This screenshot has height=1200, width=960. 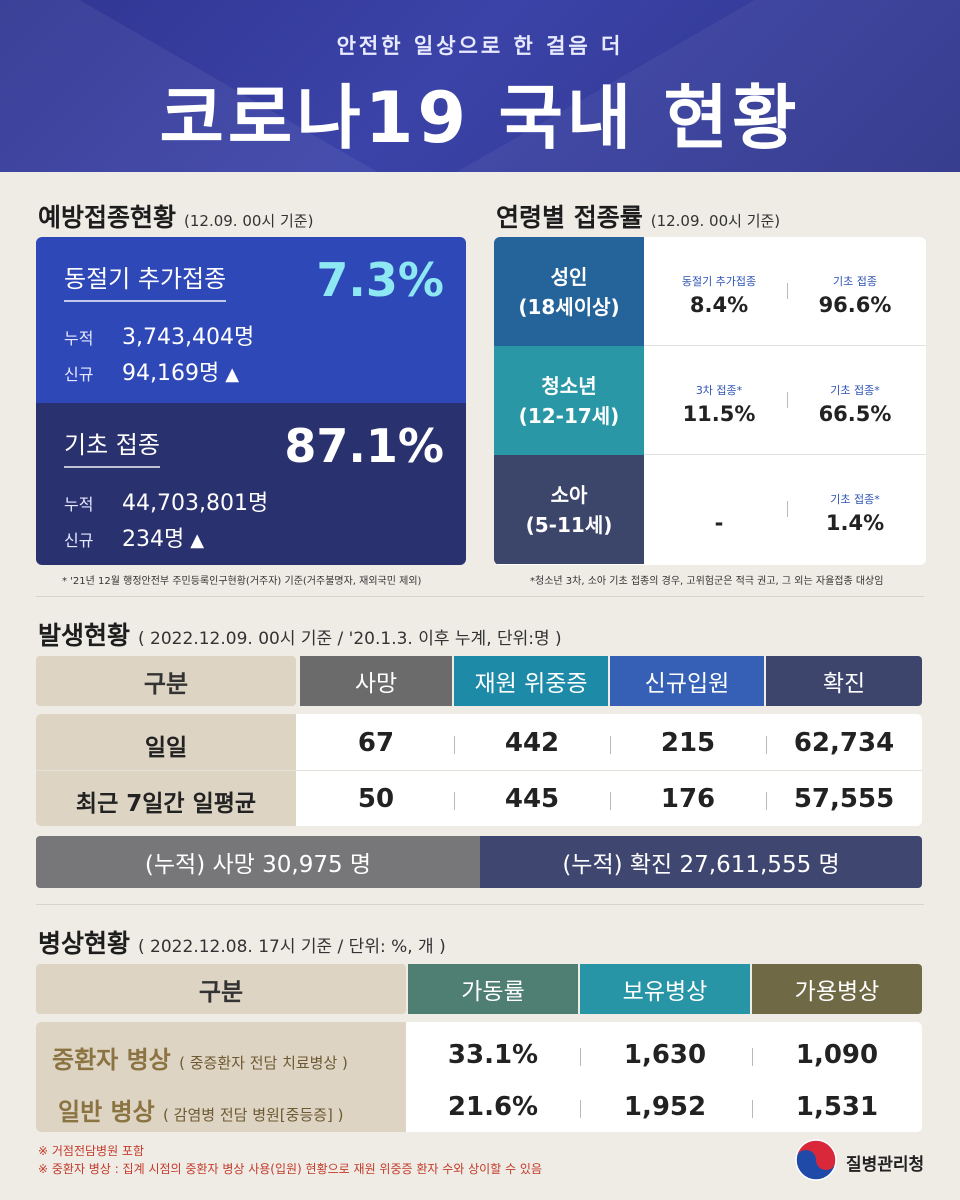 What do you see at coordinates (665, 1055) in the screenshot?
I see `icu-owned: 1,630` at bounding box center [665, 1055].